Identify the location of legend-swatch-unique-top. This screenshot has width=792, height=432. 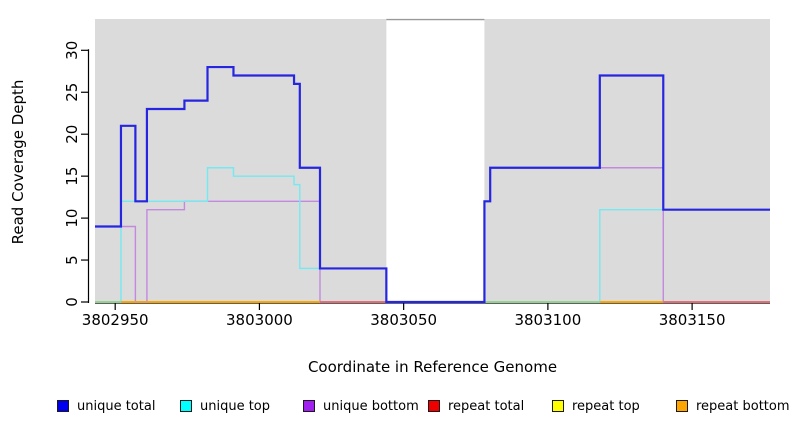
(186, 406).